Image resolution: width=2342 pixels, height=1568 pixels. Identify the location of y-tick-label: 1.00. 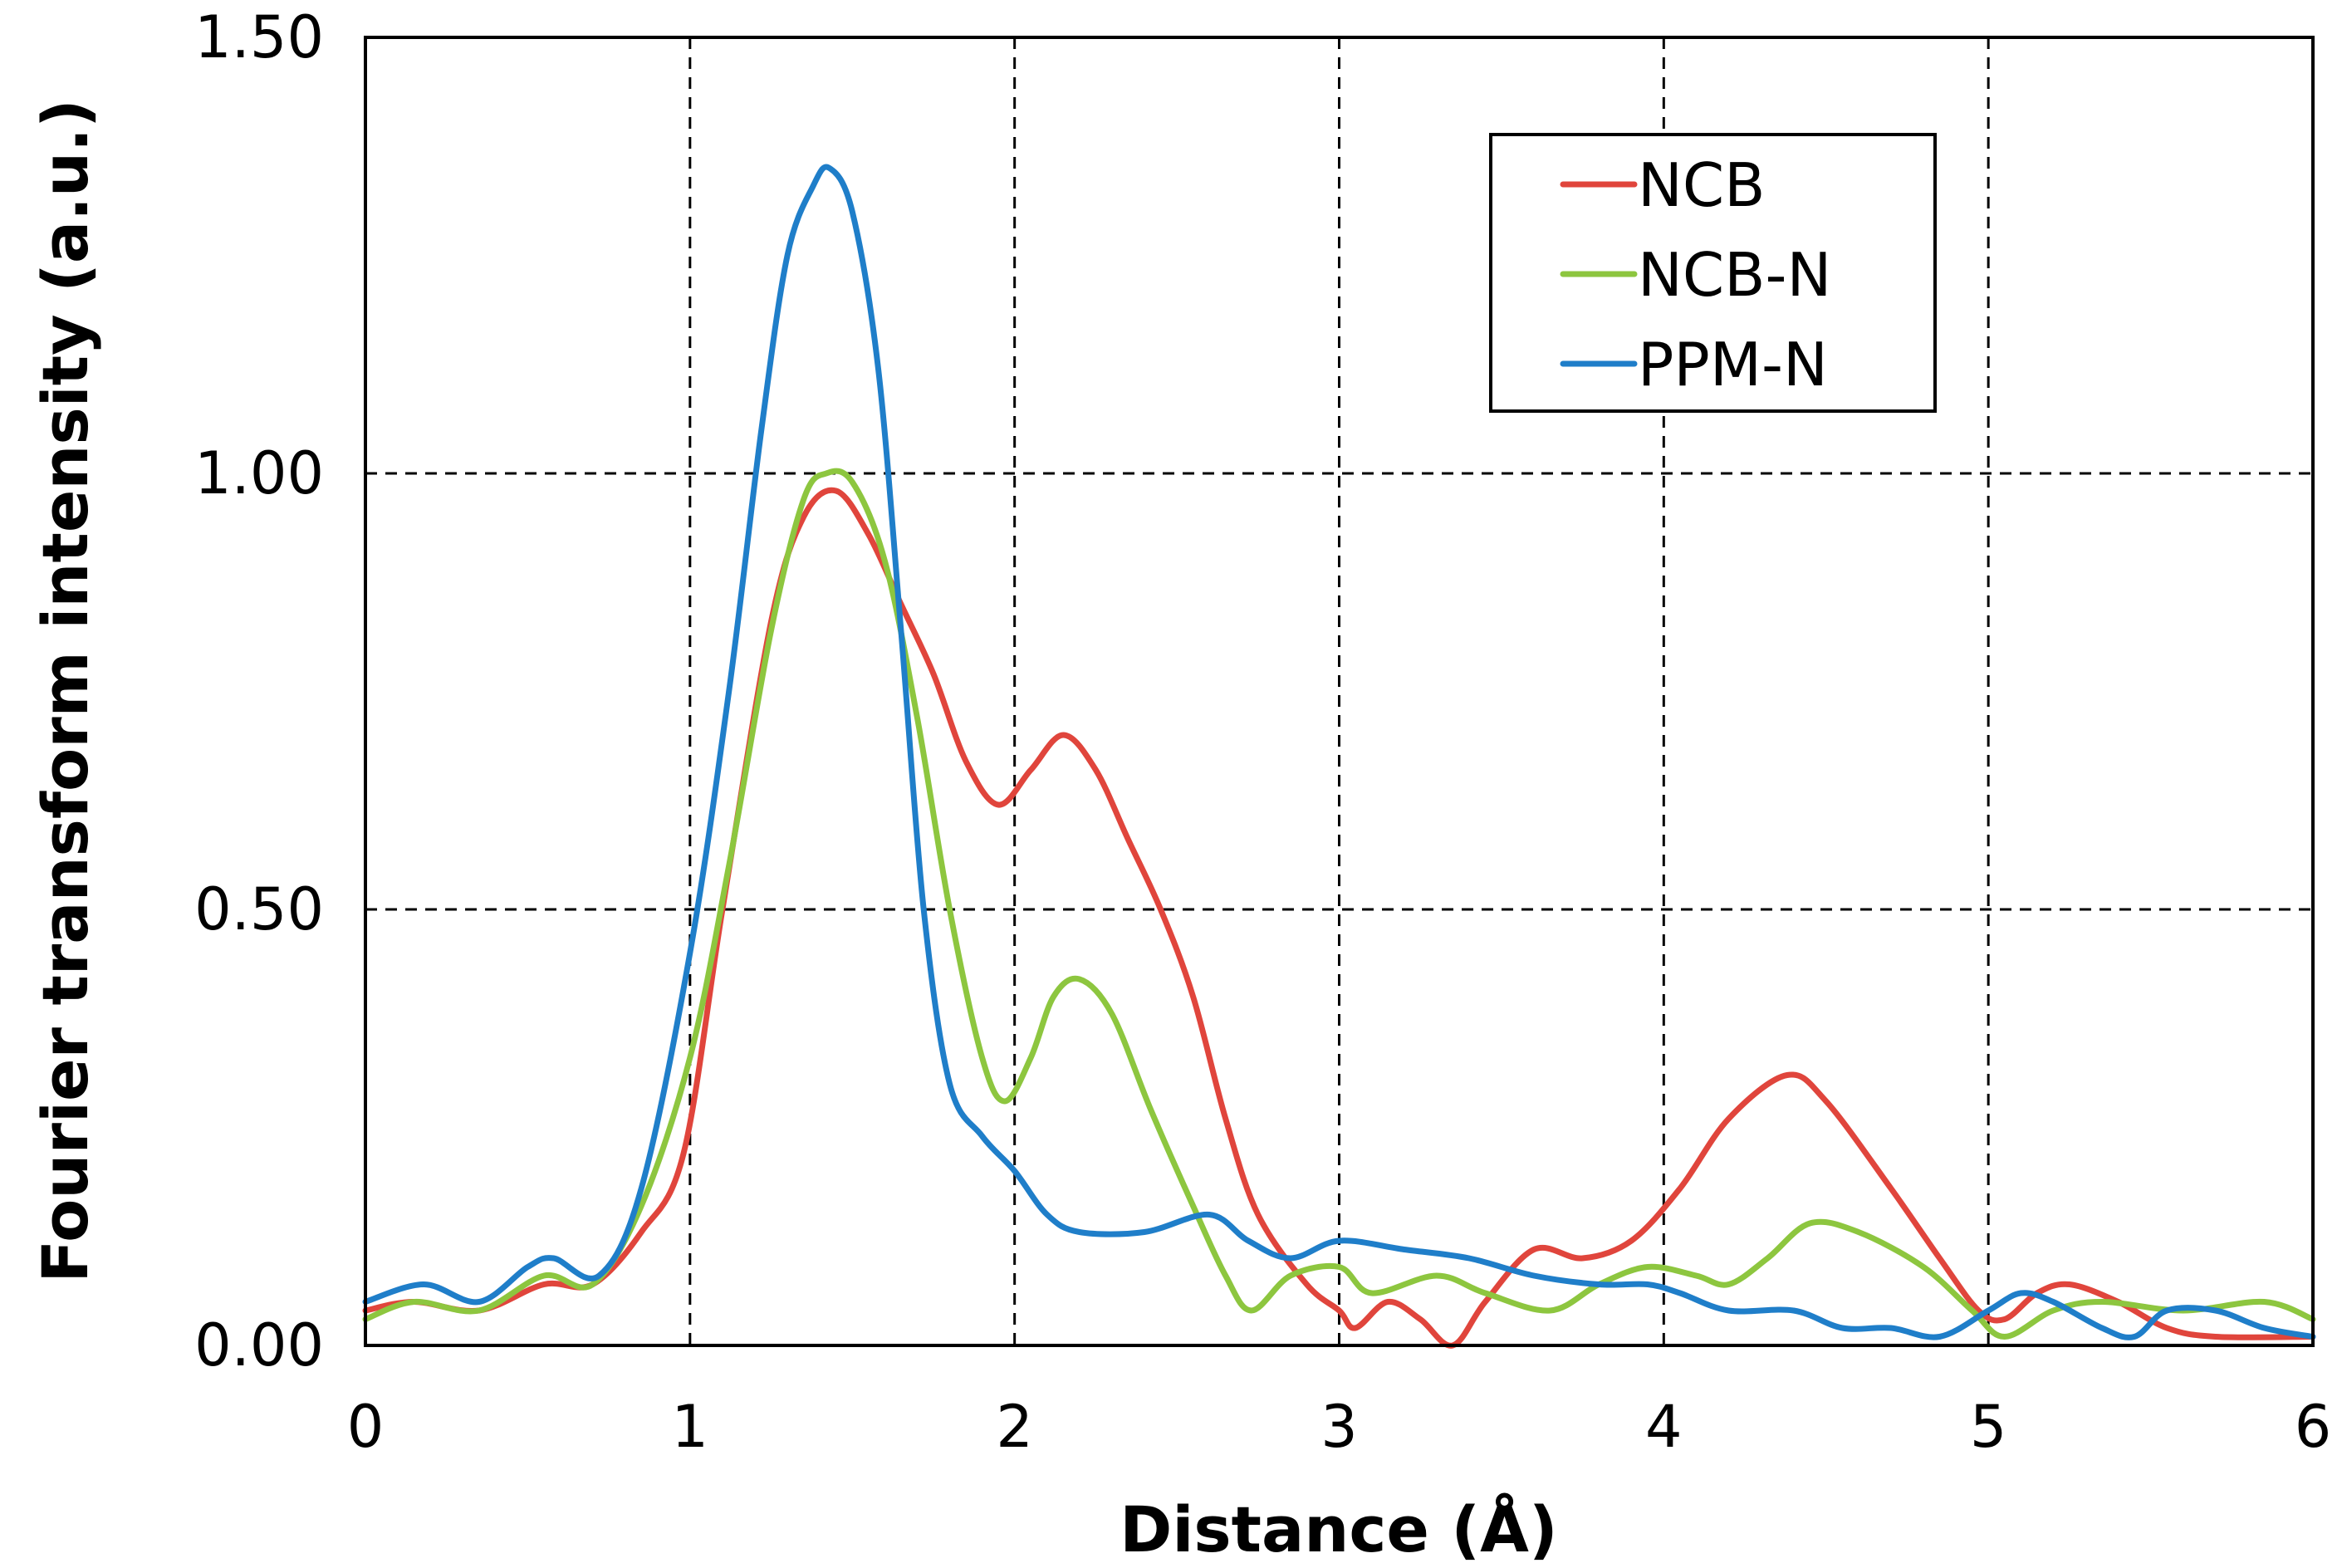
(259, 473).